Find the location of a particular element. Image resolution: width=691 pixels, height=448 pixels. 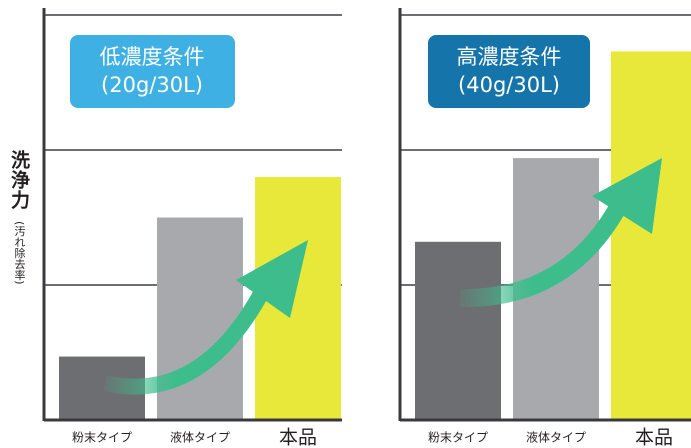

badge-subtitle: (20g/30L) is located at coordinates (152, 85).